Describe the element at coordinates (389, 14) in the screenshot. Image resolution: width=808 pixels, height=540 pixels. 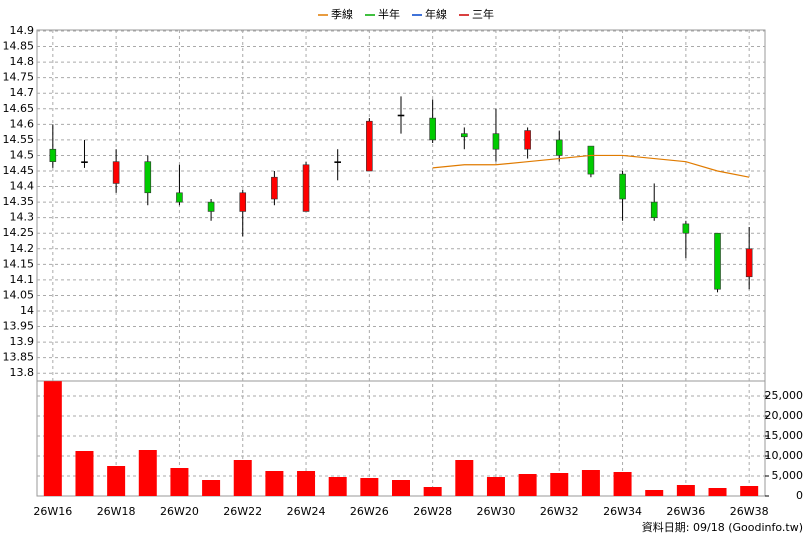
I see `legend-label: 半年` at that location.